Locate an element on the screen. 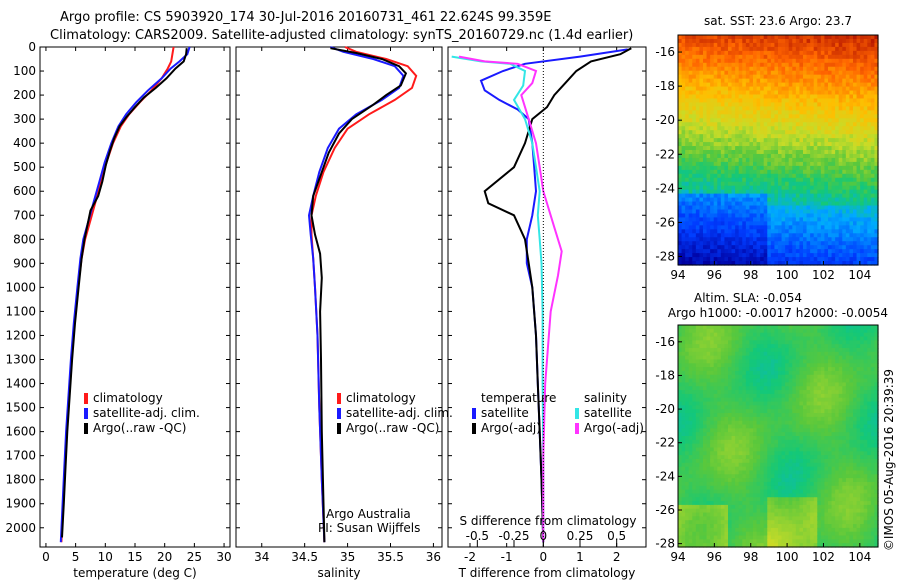  legend-label: Argo(-adj) is located at coordinates (614, 428).